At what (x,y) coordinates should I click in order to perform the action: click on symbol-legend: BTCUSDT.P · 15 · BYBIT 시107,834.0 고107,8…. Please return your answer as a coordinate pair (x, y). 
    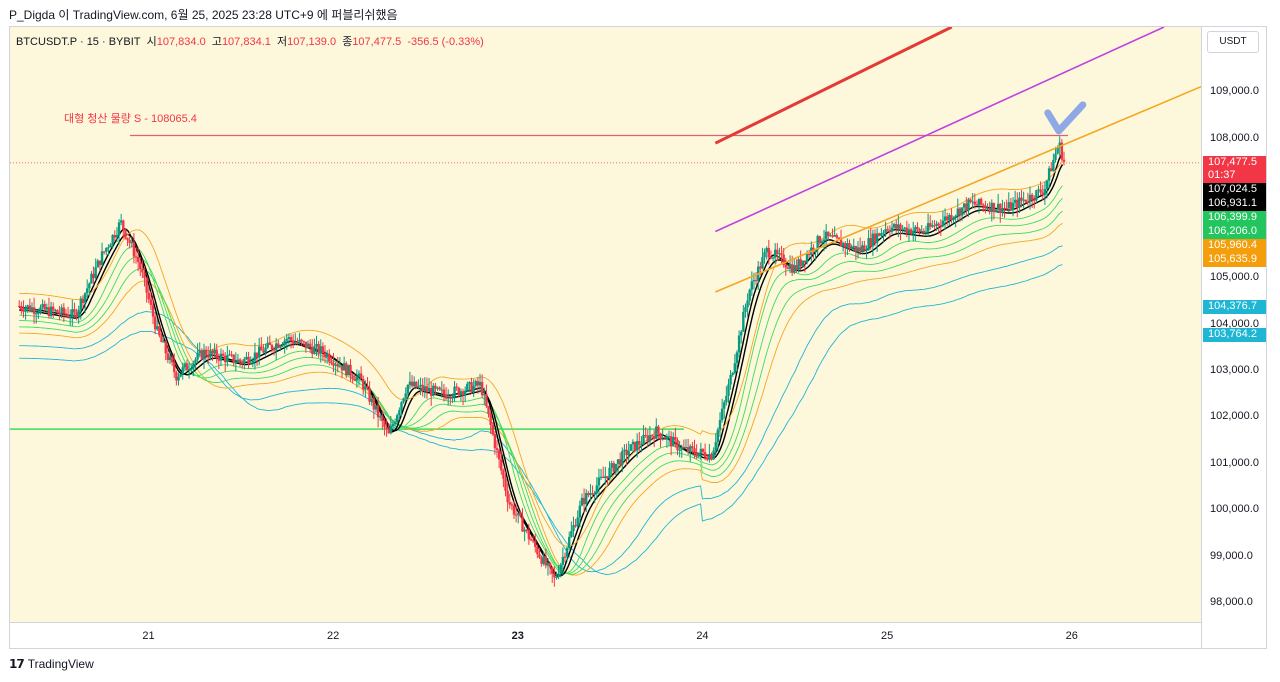
    Looking at the image, I should click on (250, 41).